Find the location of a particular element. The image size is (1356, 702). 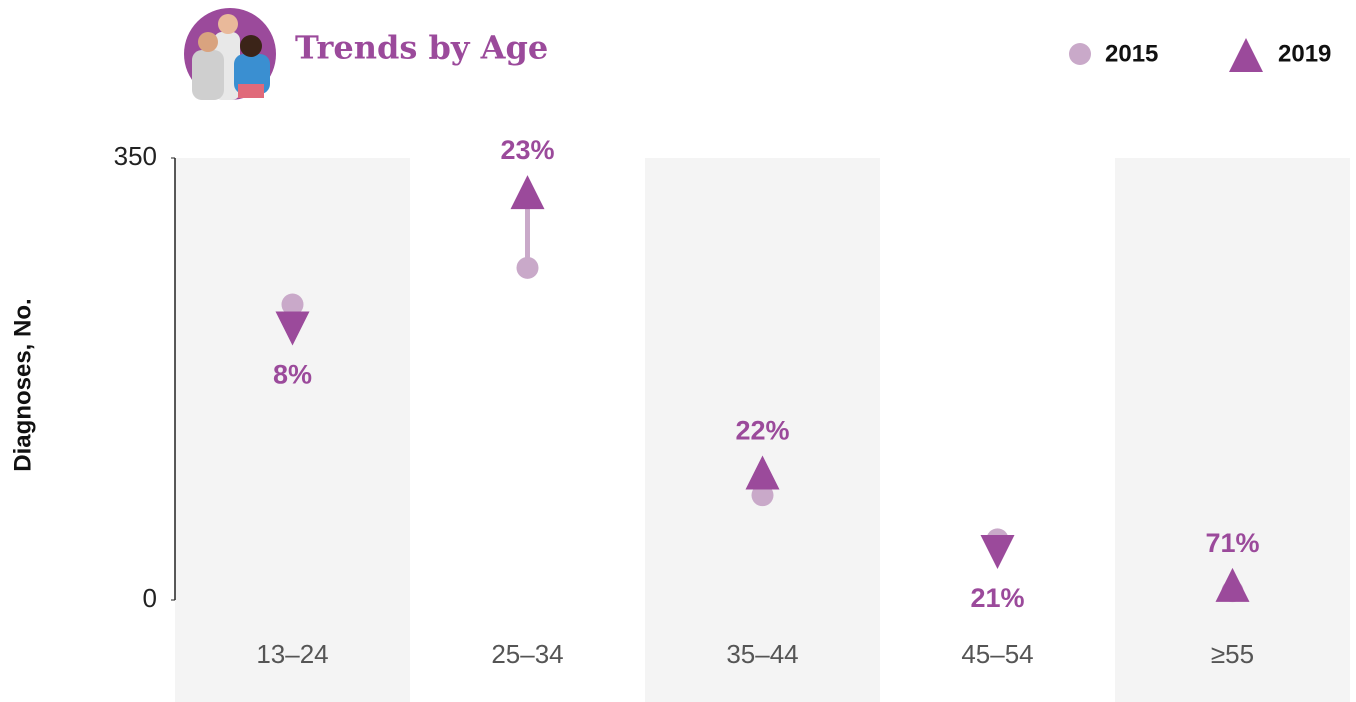

x-tick-label: ≥55 is located at coordinates (1232, 654).